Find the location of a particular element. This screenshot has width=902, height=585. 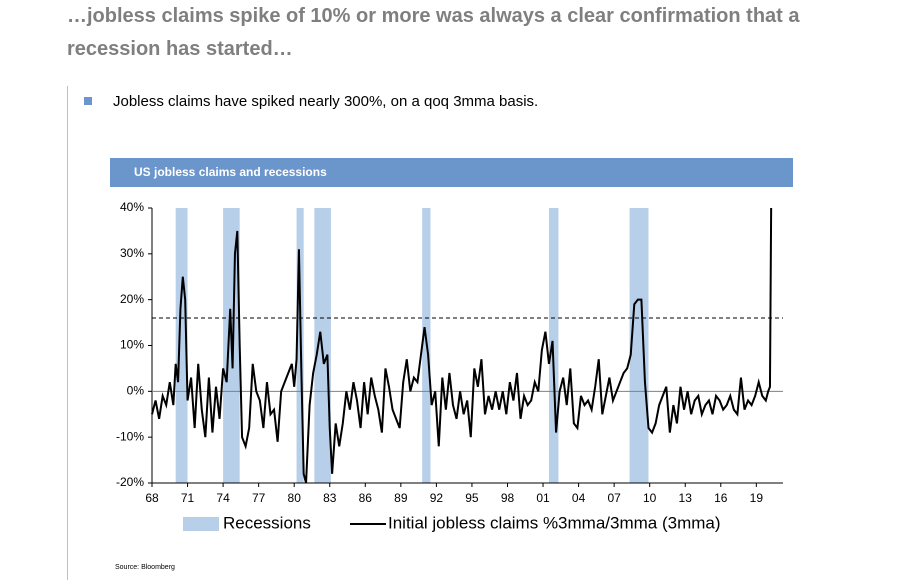

x-tick-label: 68 is located at coordinates (152, 498).